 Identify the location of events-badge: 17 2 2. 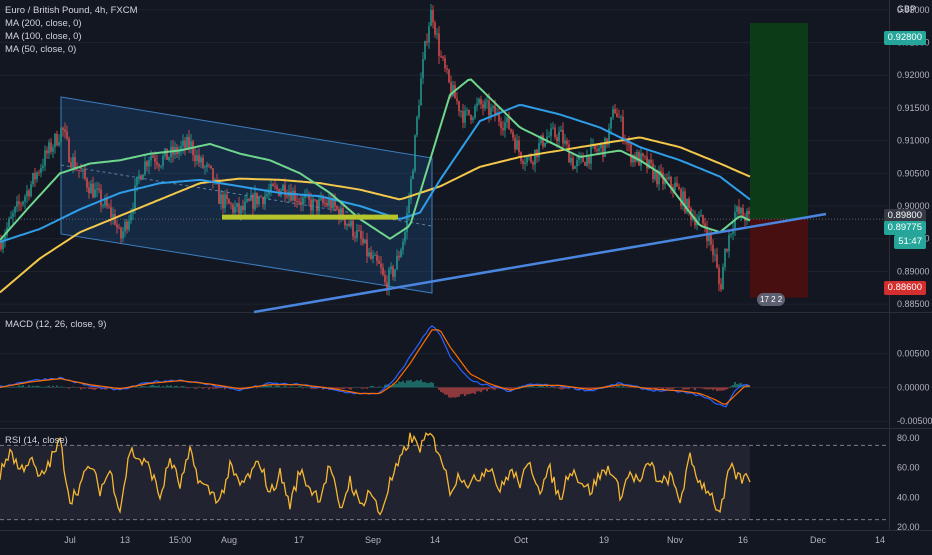
(771, 299).